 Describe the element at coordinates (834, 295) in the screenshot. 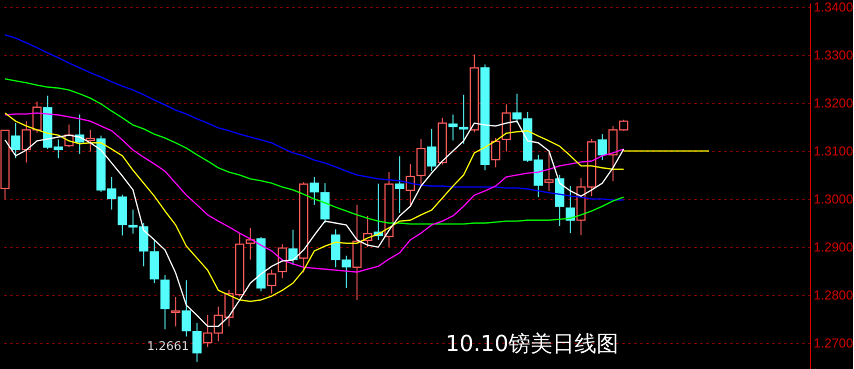

I see `y-tick-label: 1.2800` at that location.